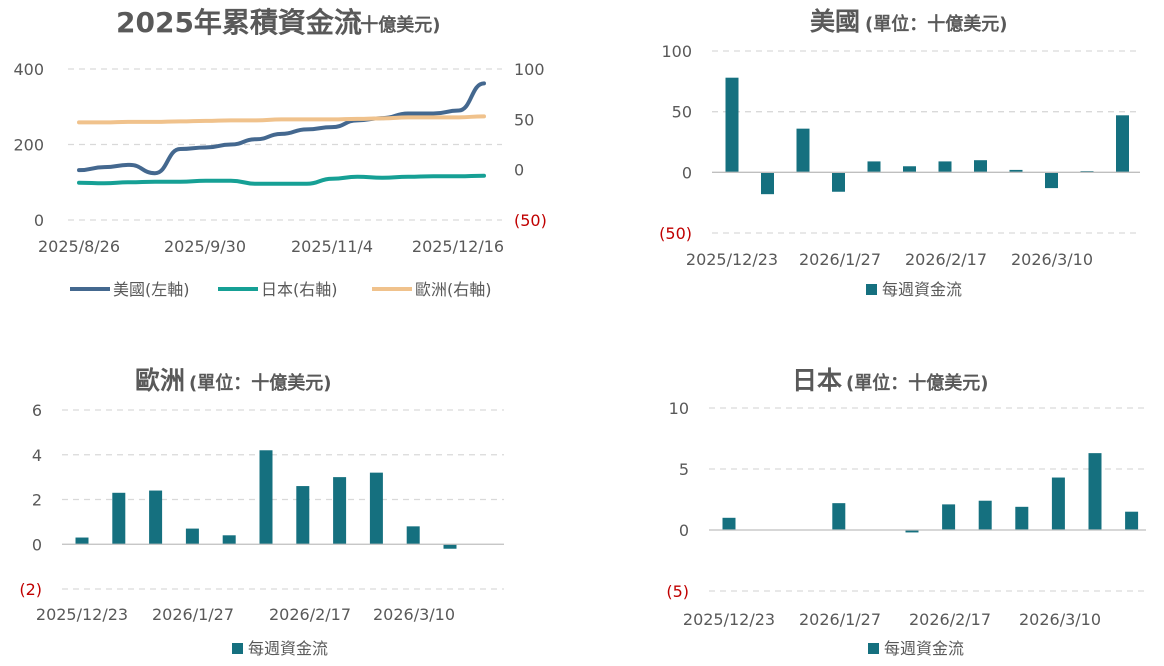 The width and height of the screenshot is (1164, 666). Describe the element at coordinates (39, 220) in the screenshot. I see `y-left-tick-label: 0` at that location.